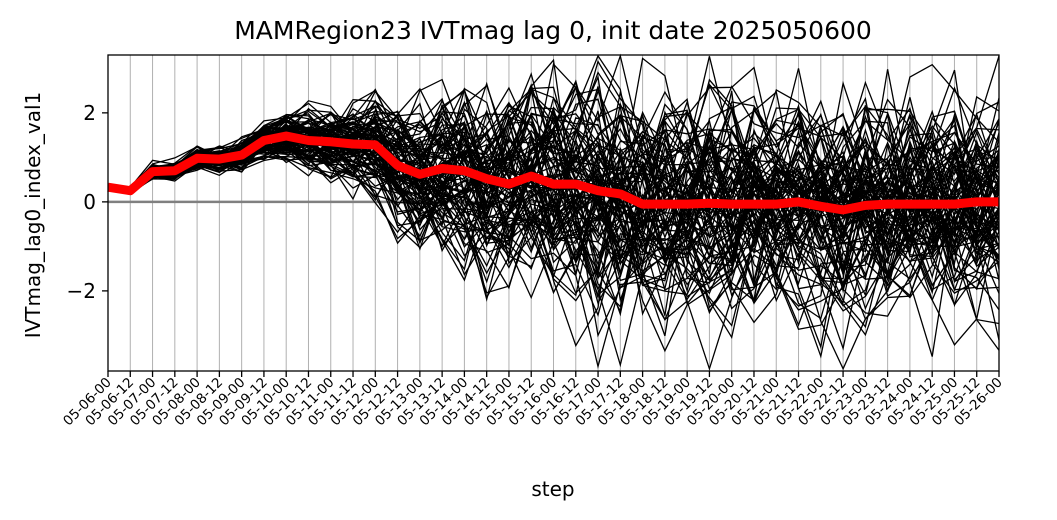 This screenshot has height=520, width=1057. I want to click on y-axis-label: IVTmag_lag0_index_val1, so click(33, 215).